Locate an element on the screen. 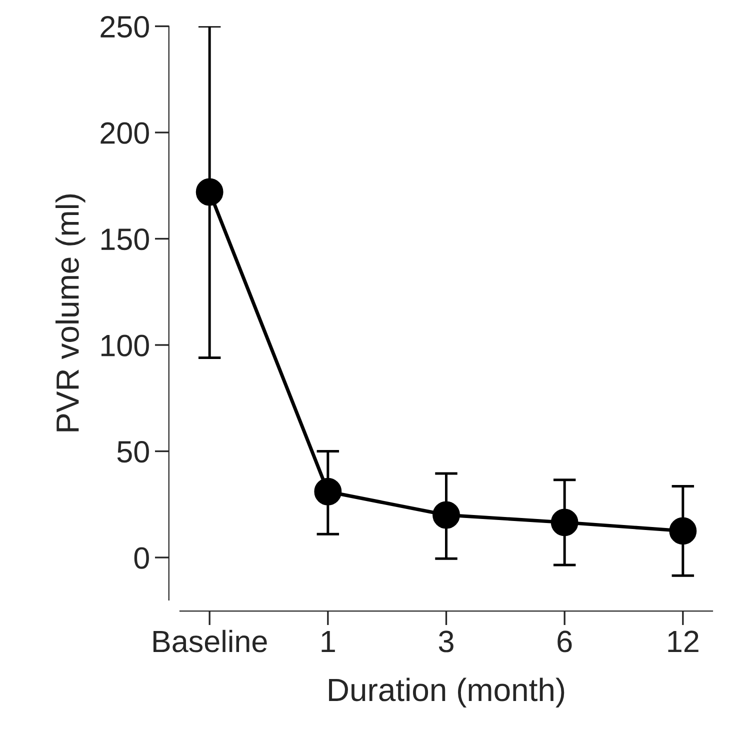 This screenshot has width=750, height=750. y-tick-label: 0 is located at coordinates (141, 558).